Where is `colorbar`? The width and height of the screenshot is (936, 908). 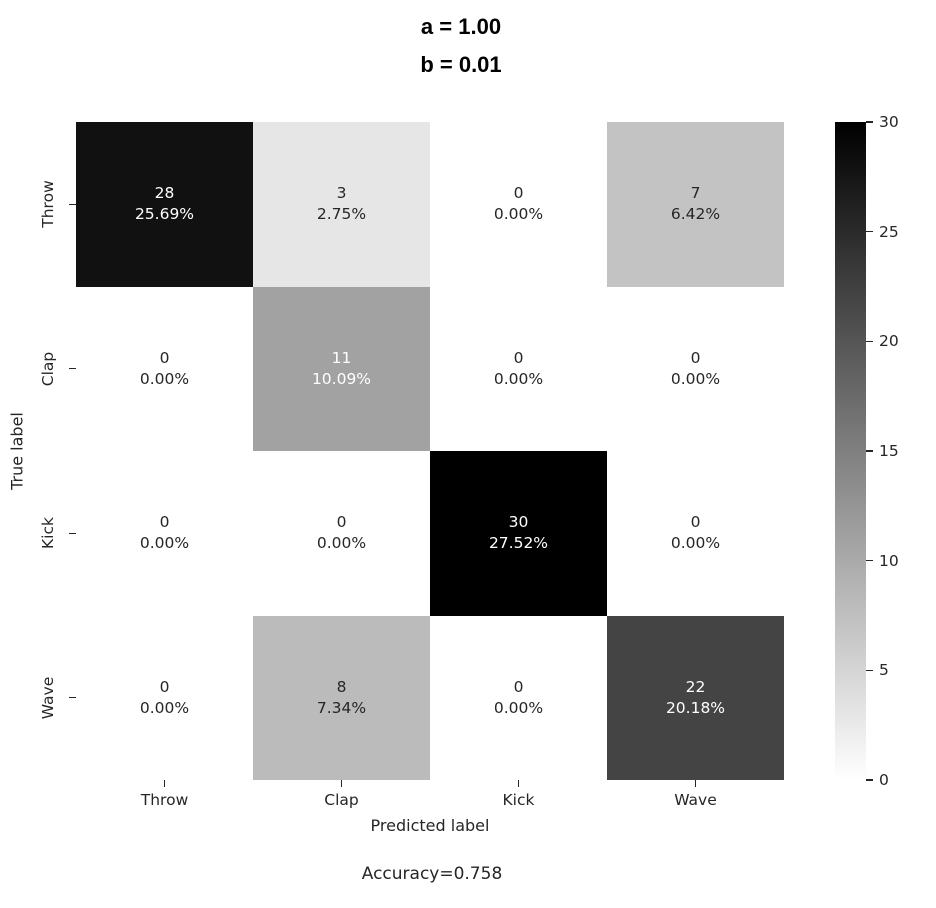 colorbar is located at coordinates (850, 451).